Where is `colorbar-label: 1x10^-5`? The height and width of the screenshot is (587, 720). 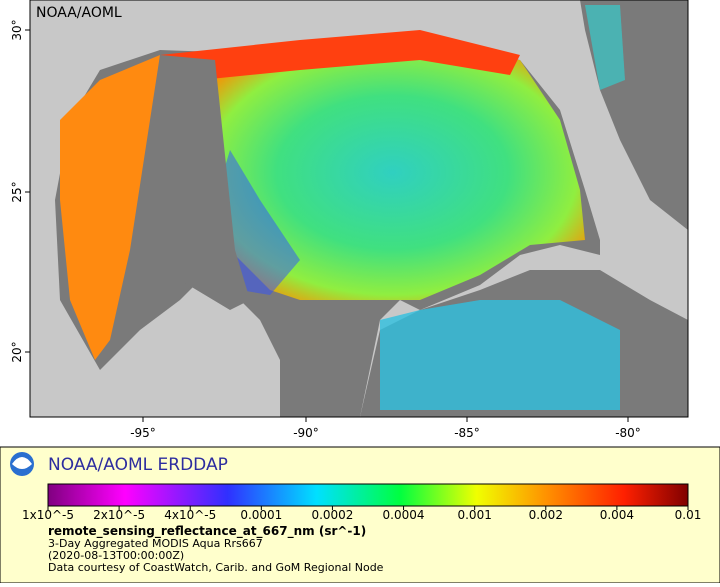
colorbar-label: 1x10^-5 is located at coordinates (48, 515).